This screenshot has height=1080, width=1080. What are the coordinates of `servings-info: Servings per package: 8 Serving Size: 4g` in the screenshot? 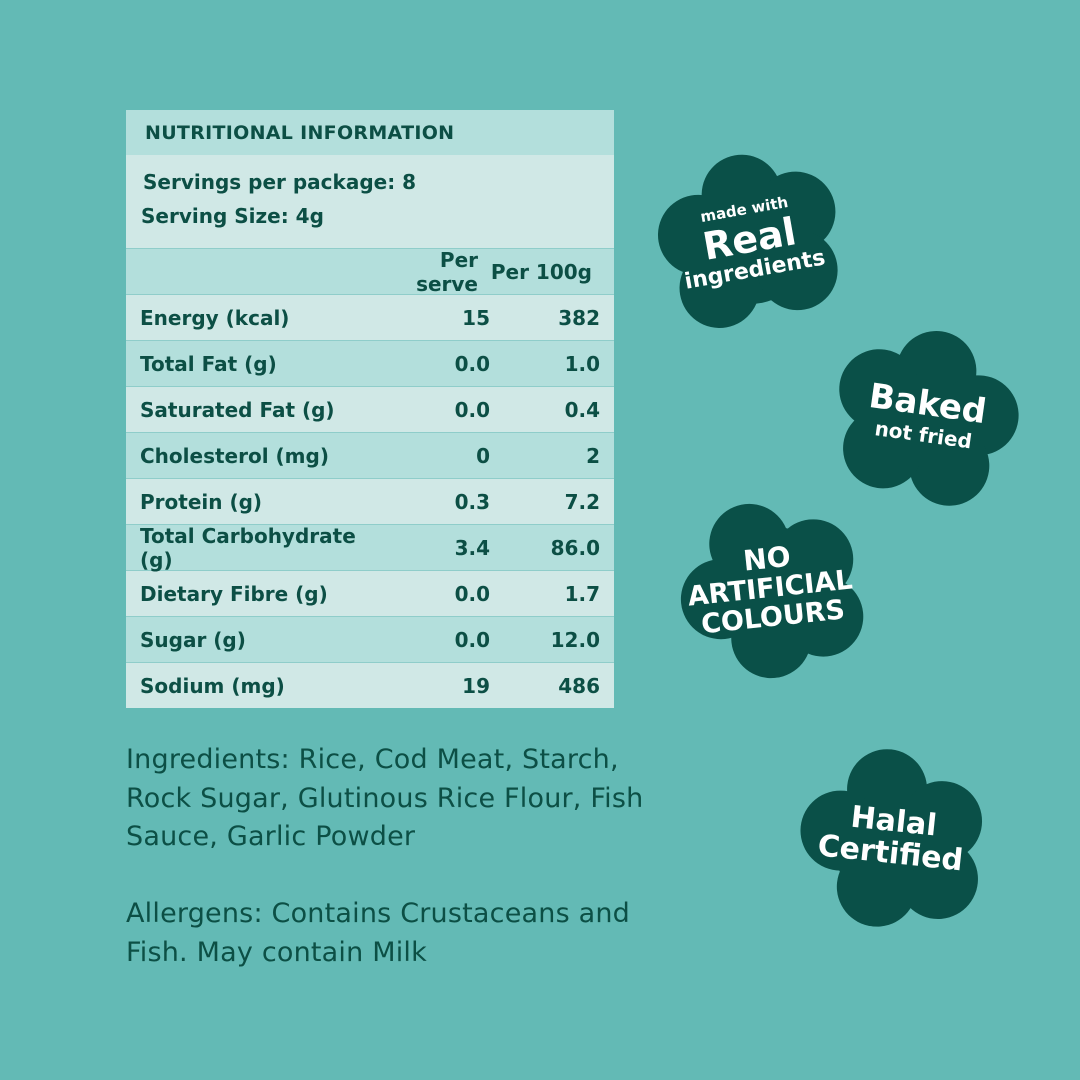 It's located at (370, 201).